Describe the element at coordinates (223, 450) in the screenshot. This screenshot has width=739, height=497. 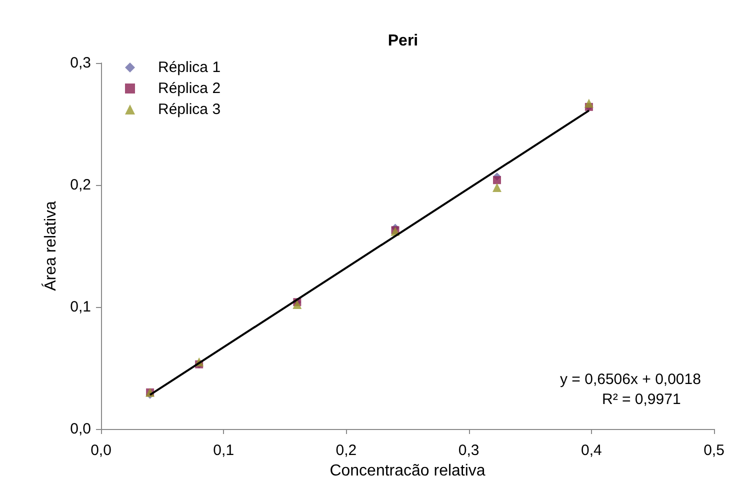
I see `x-tick-label: 0,1` at that location.